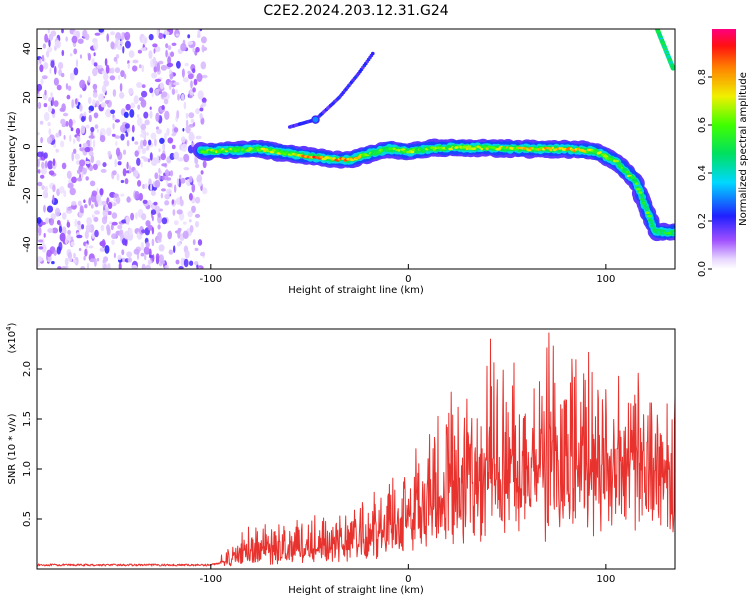  What do you see at coordinates (702, 269) in the screenshot?
I see `colorbar-tick-label: 0.0` at bounding box center [702, 269].